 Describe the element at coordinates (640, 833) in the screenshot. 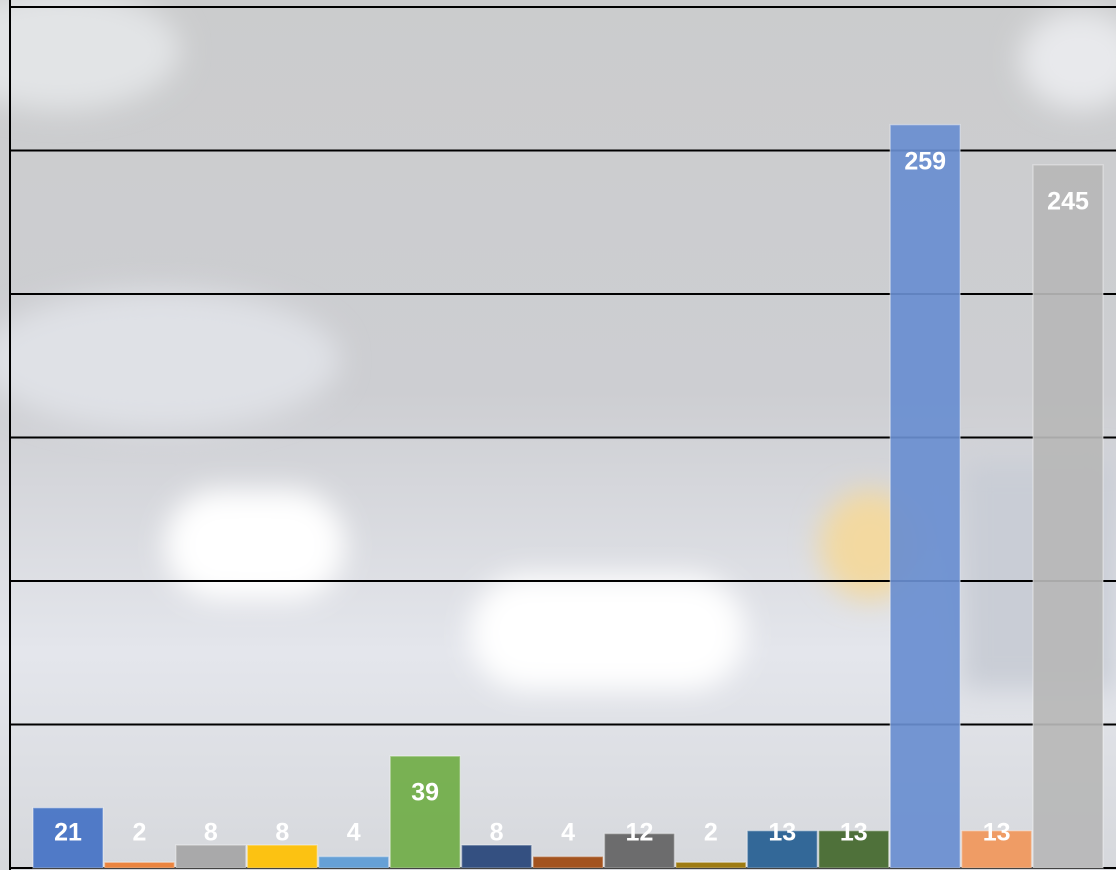

I see `data-label: 12` at that location.